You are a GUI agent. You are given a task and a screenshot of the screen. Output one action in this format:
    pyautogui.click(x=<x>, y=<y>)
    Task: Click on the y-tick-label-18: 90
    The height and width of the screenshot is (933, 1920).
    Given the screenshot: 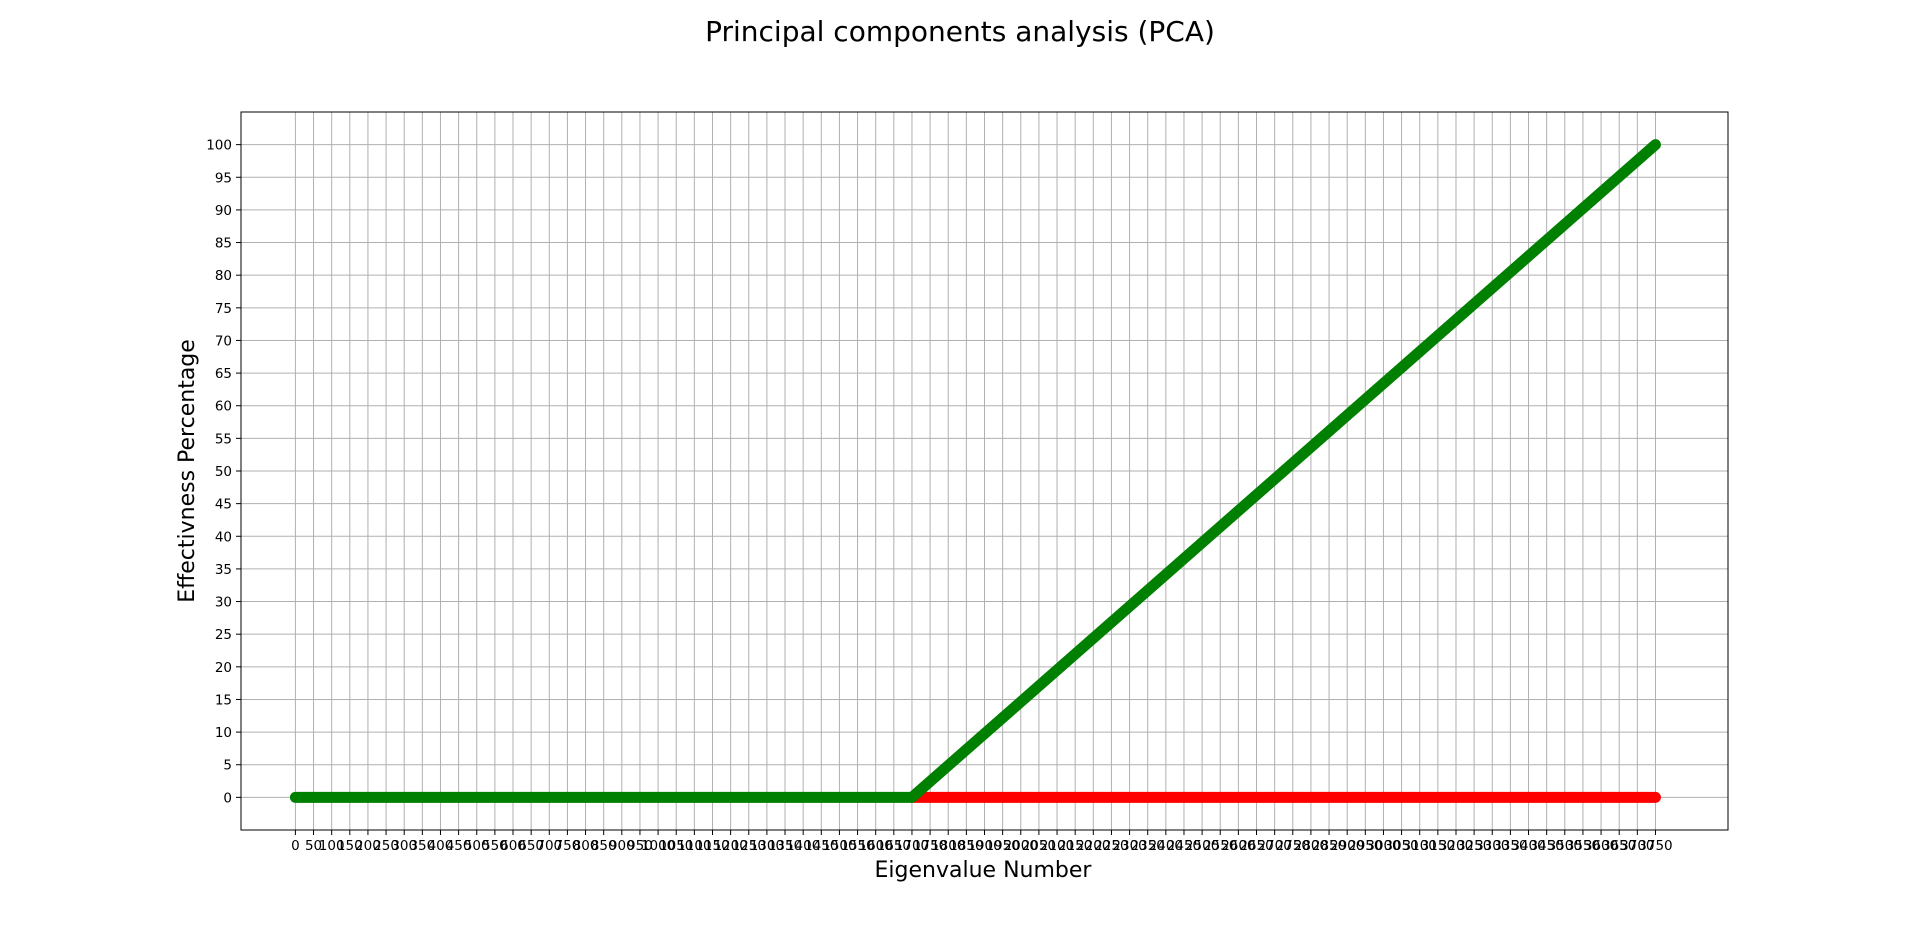 What is the action you would take?
    pyautogui.click(x=223, y=211)
    